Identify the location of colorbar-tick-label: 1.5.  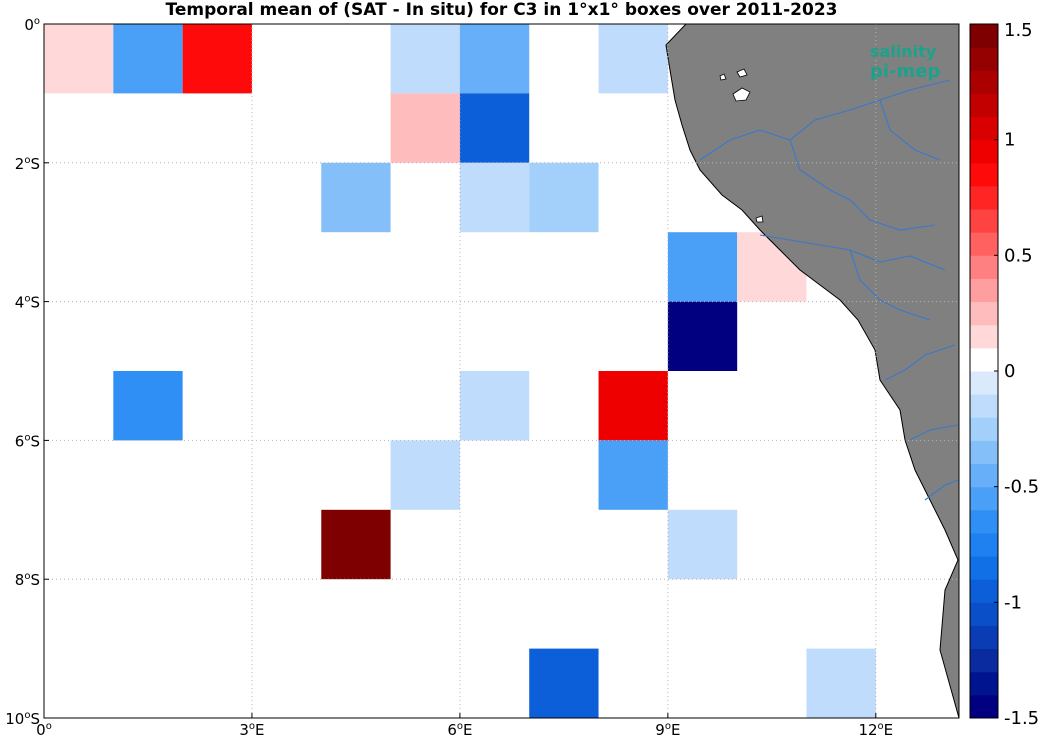
(1018, 30).